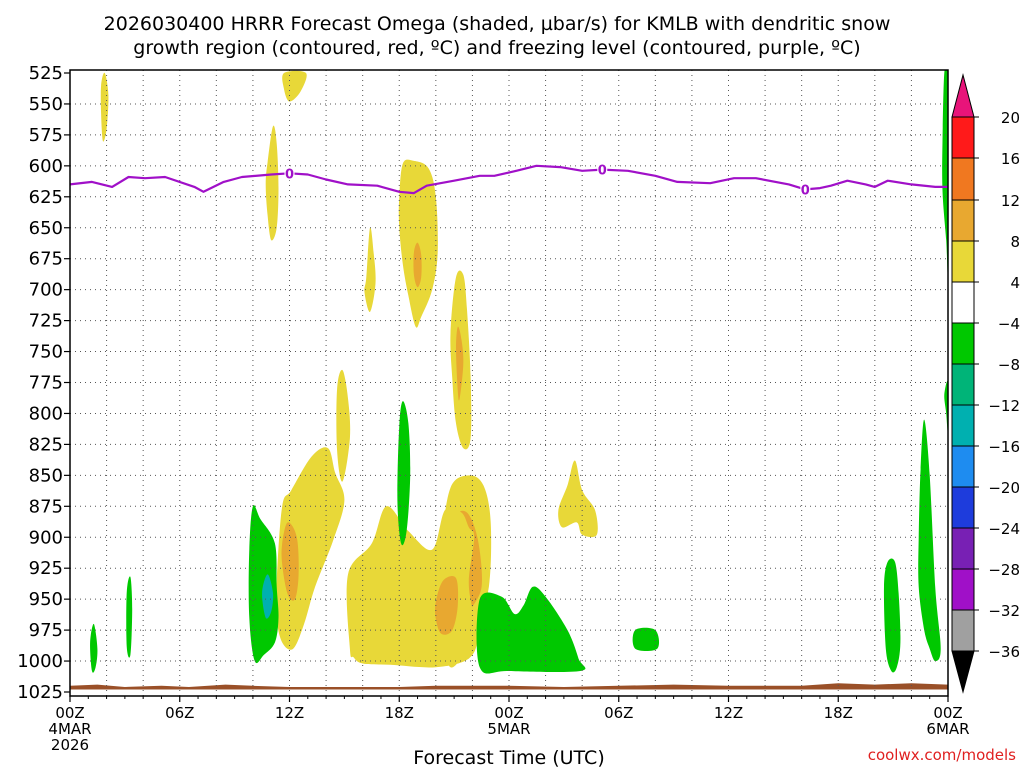 Image resolution: width=1024 pixels, height=768 pixels. I want to click on y-tick-label: 1025, so click(40, 692).